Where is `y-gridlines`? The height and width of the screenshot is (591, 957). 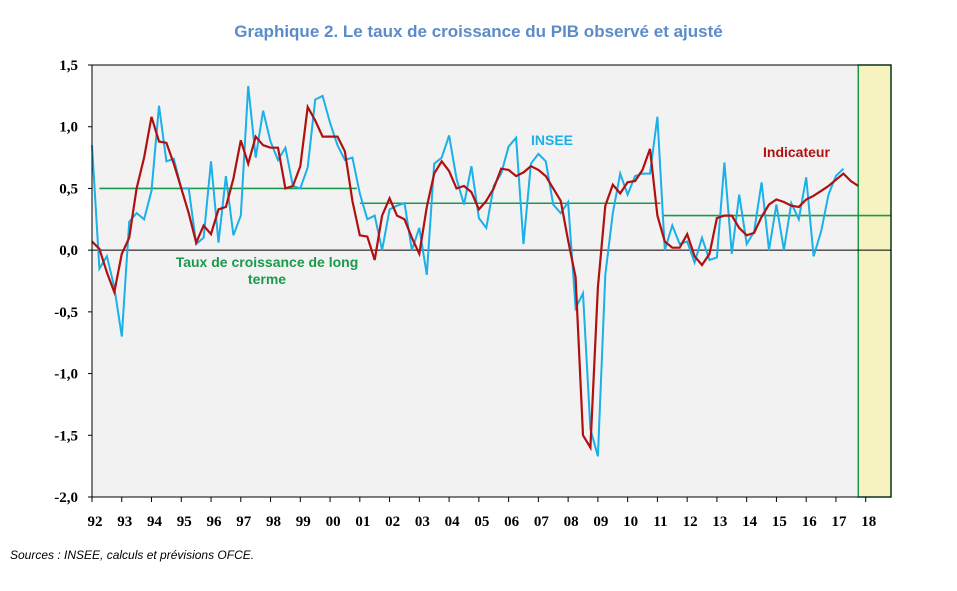 y-gridlines is located at coordinates (90, 281).